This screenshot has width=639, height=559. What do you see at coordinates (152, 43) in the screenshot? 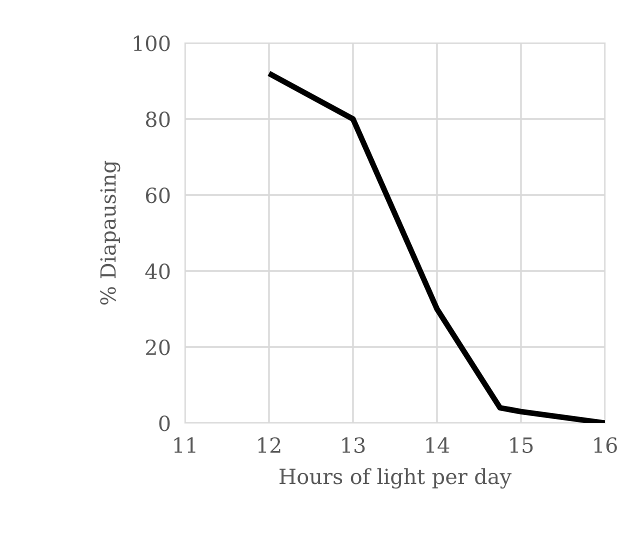
I see `y-tick-label: 100` at bounding box center [152, 43].